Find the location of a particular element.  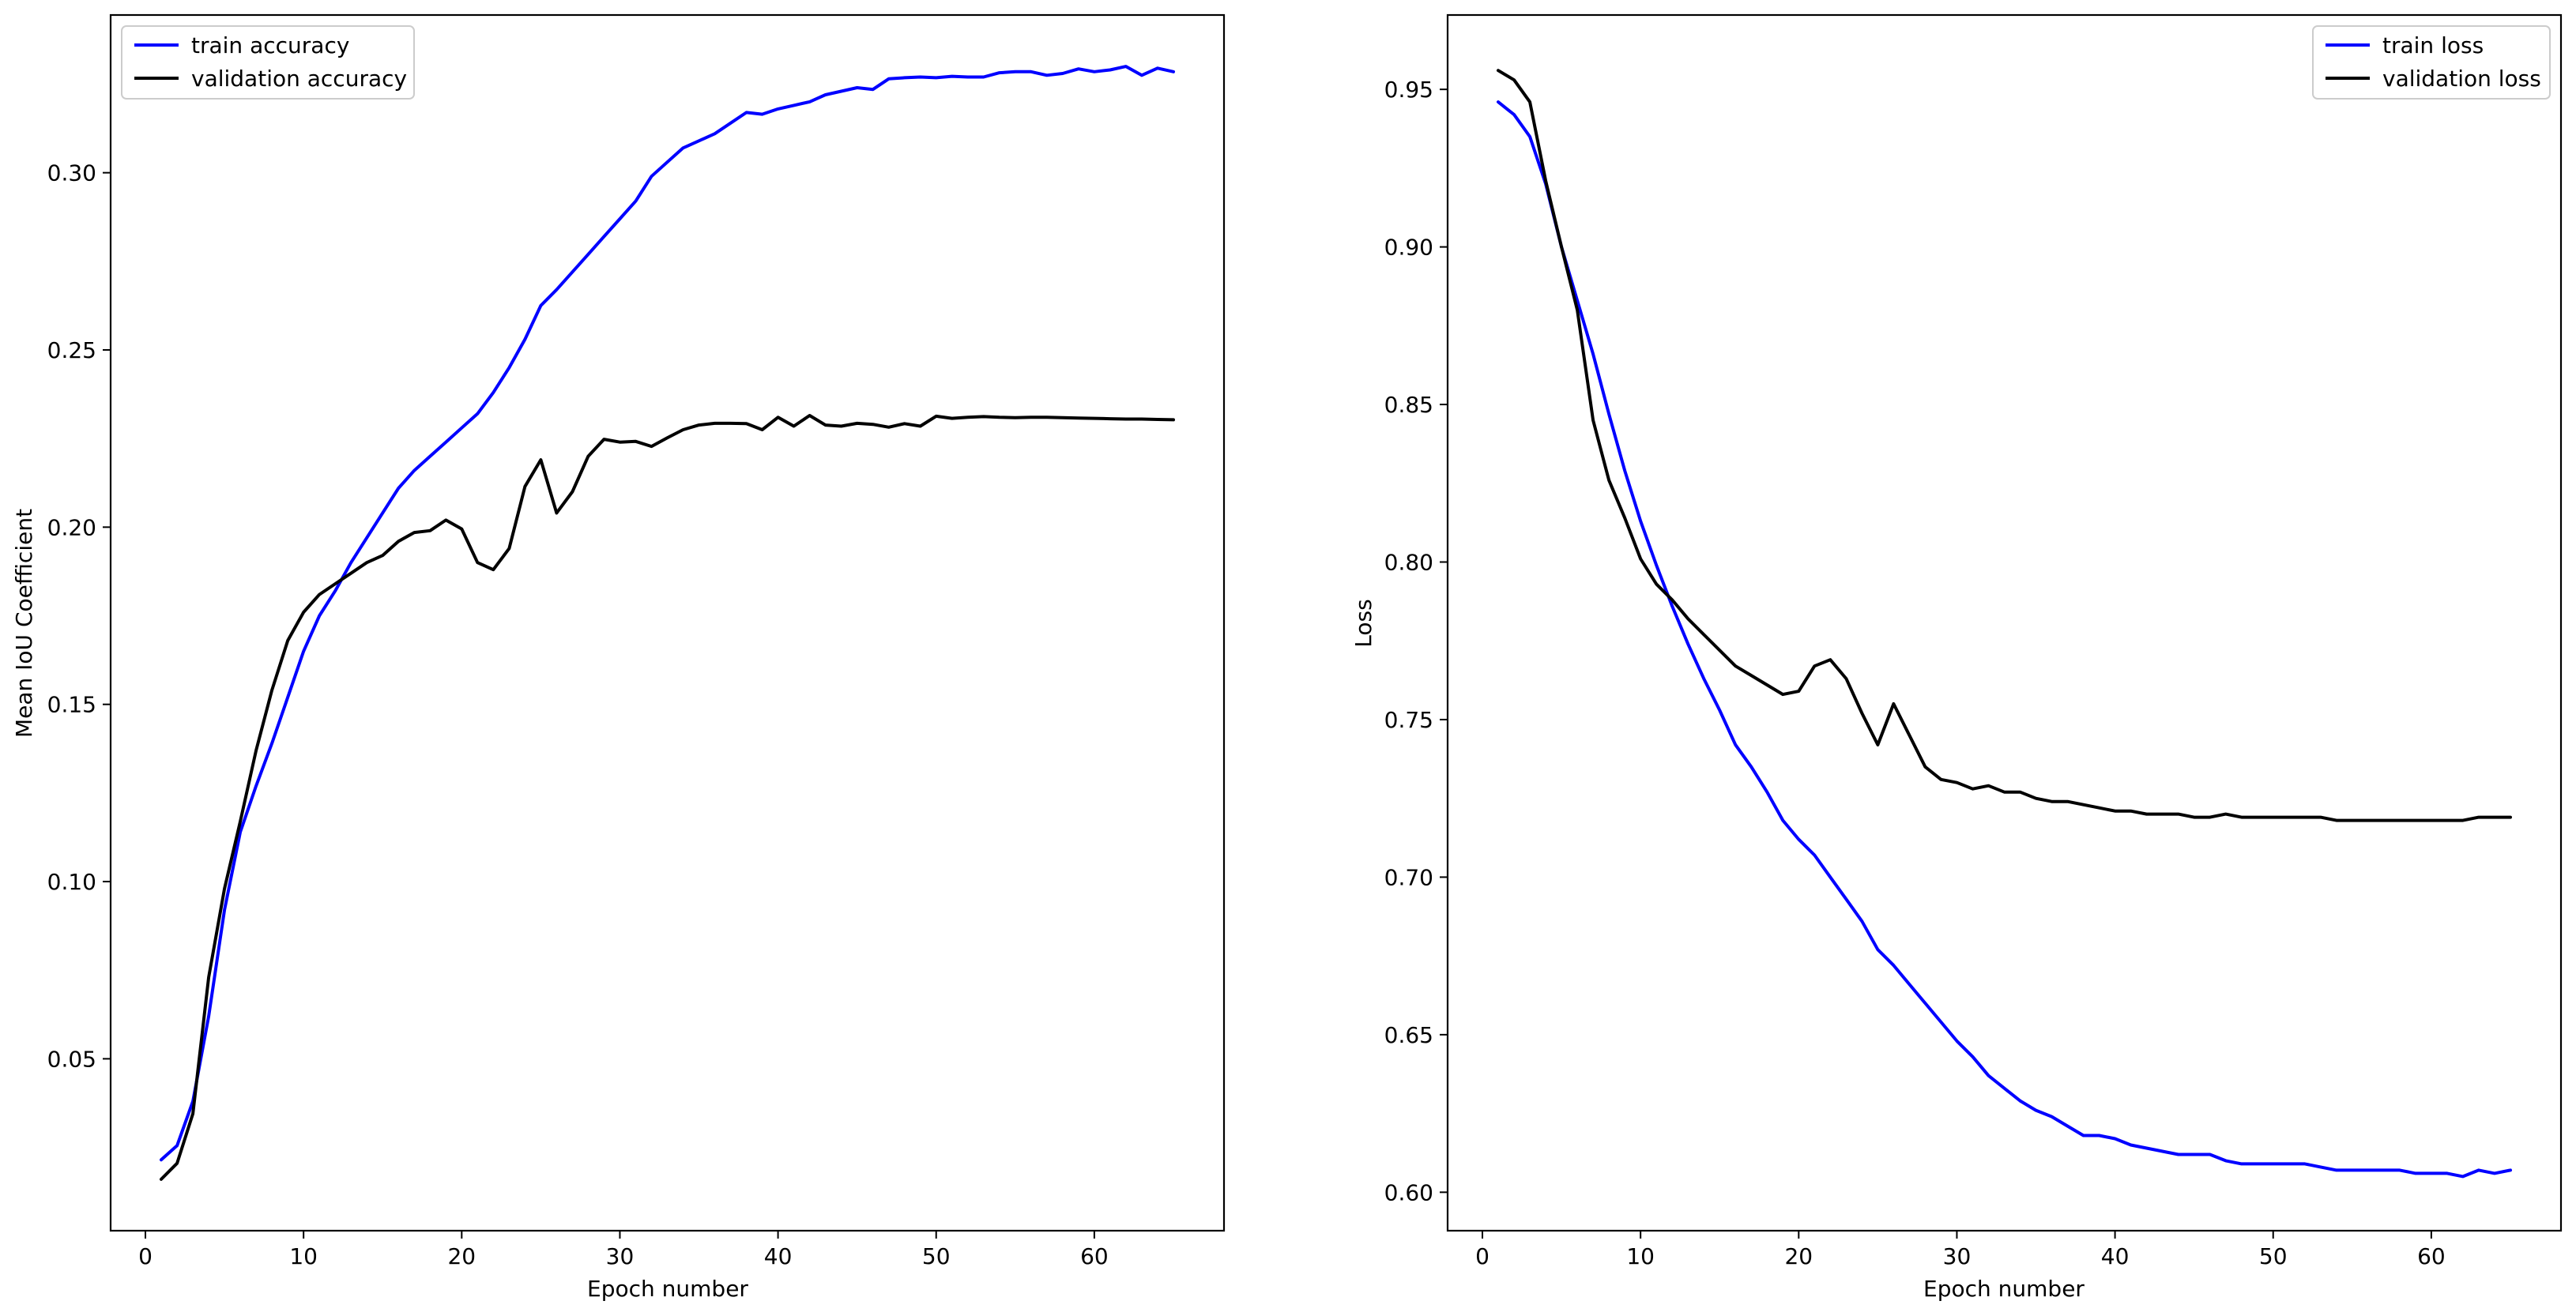

accuracy-x-tick-label: 10 is located at coordinates (303, 1256).